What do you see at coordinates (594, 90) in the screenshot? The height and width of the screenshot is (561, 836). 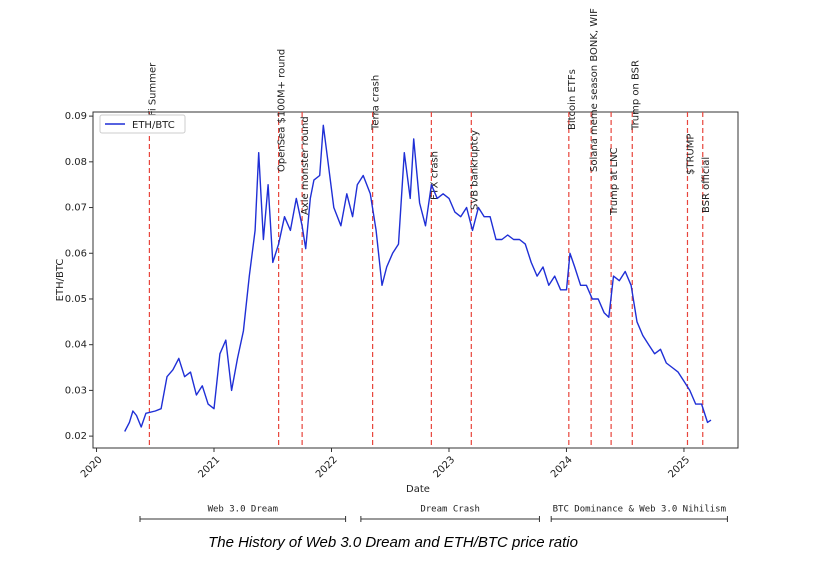 I see `event-label: Solana meme season BONK, WIF` at bounding box center [594, 90].